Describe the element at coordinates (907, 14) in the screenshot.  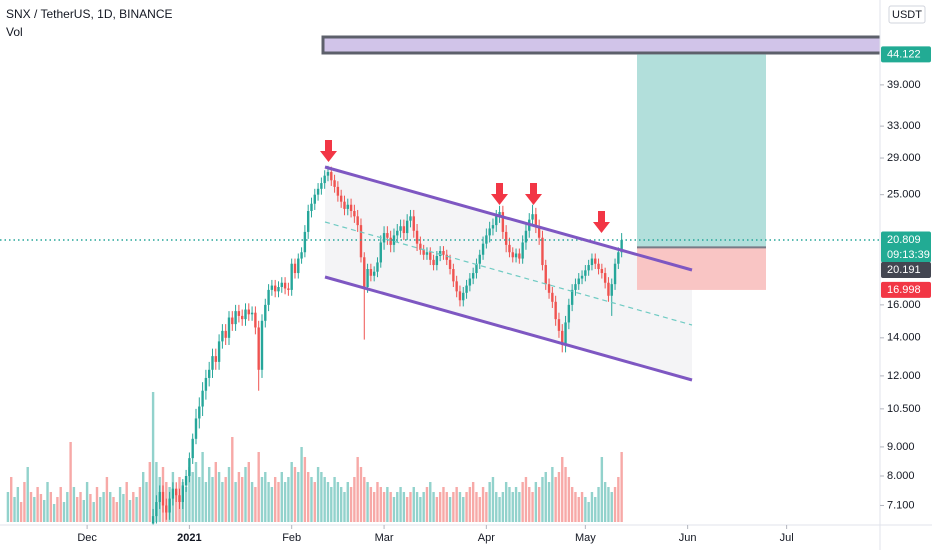
I see `currency-badge` at that location.